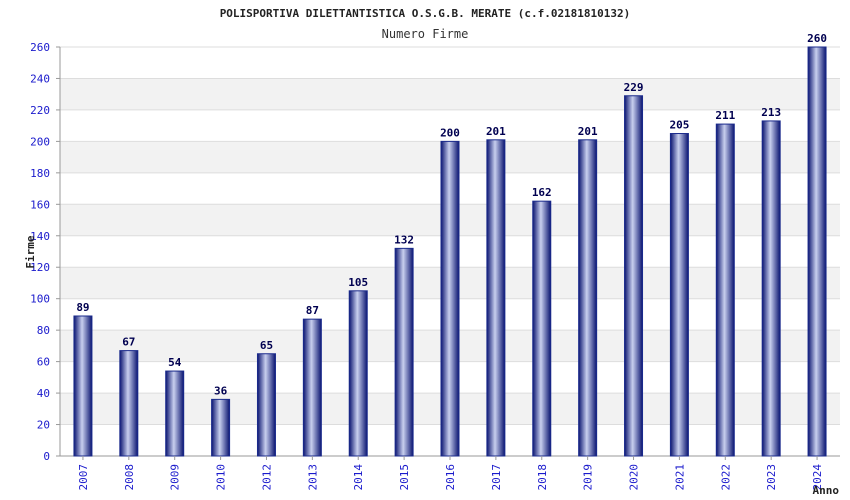 This screenshot has height=500, width=850. Describe the element at coordinates (425, 34) in the screenshot. I see `chart-subtitle: Numero Firme` at that location.